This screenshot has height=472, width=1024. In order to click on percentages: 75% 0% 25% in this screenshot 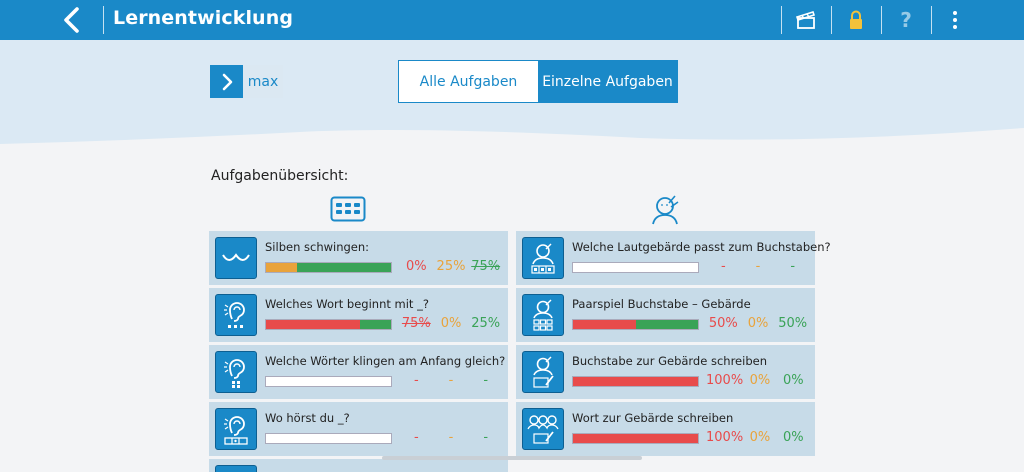, I will do `click(451, 323)`.